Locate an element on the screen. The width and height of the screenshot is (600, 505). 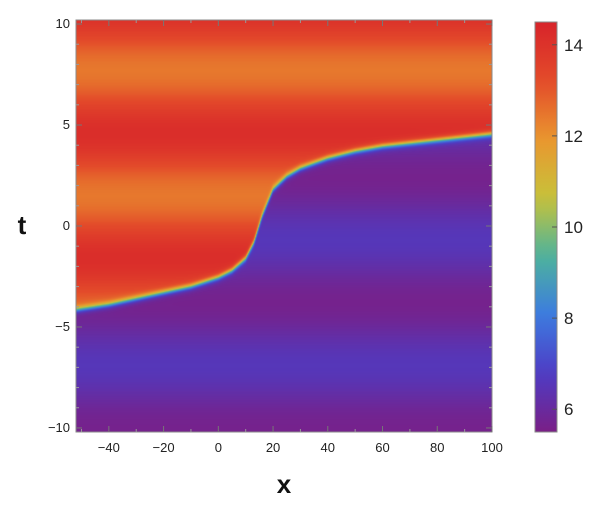
y-tick-label: −5 is located at coordinates (62, 326).